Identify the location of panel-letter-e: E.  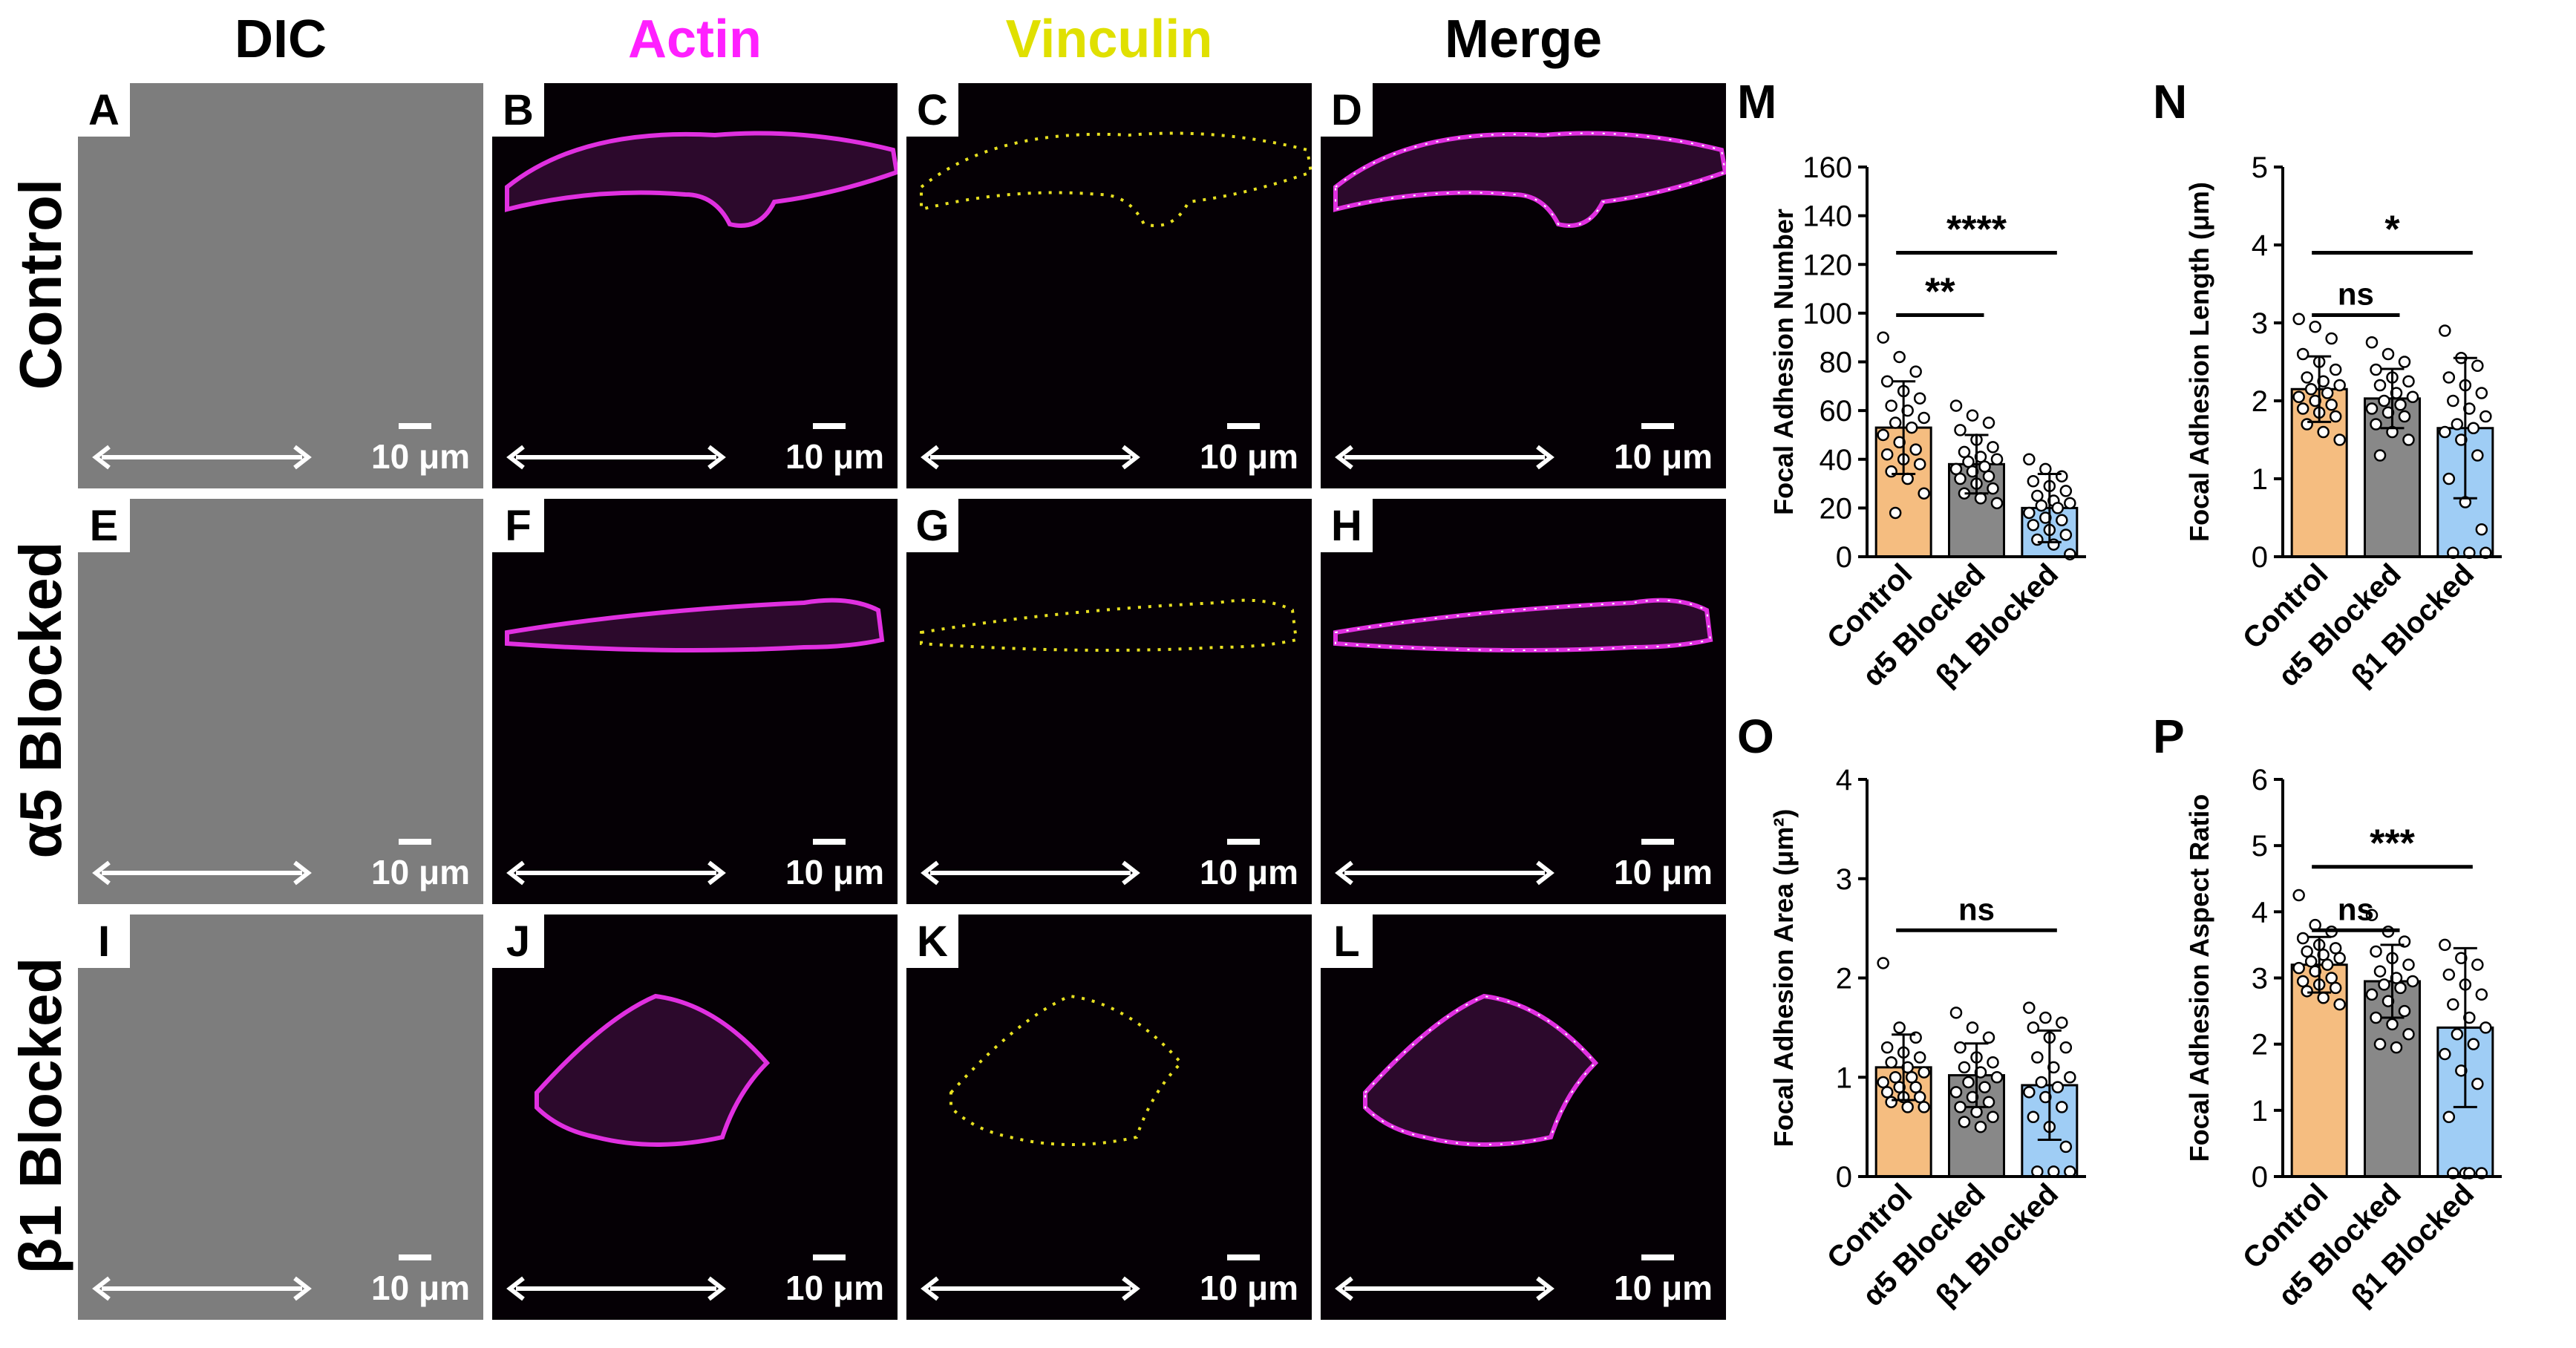
(104, 525).